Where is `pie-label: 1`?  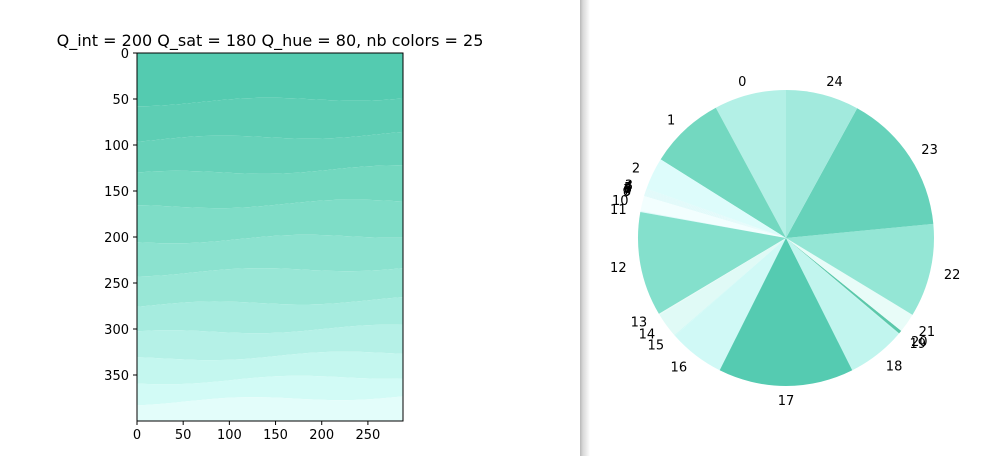 pie-label: 1 is located at coordinates (671, 121).